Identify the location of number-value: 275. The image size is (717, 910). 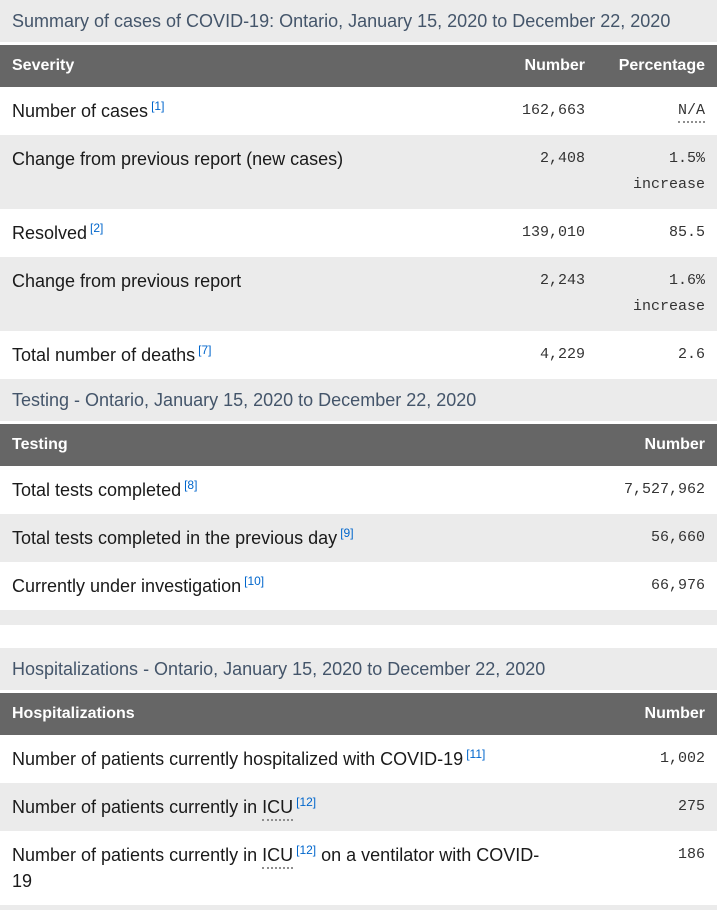
(642, 807).